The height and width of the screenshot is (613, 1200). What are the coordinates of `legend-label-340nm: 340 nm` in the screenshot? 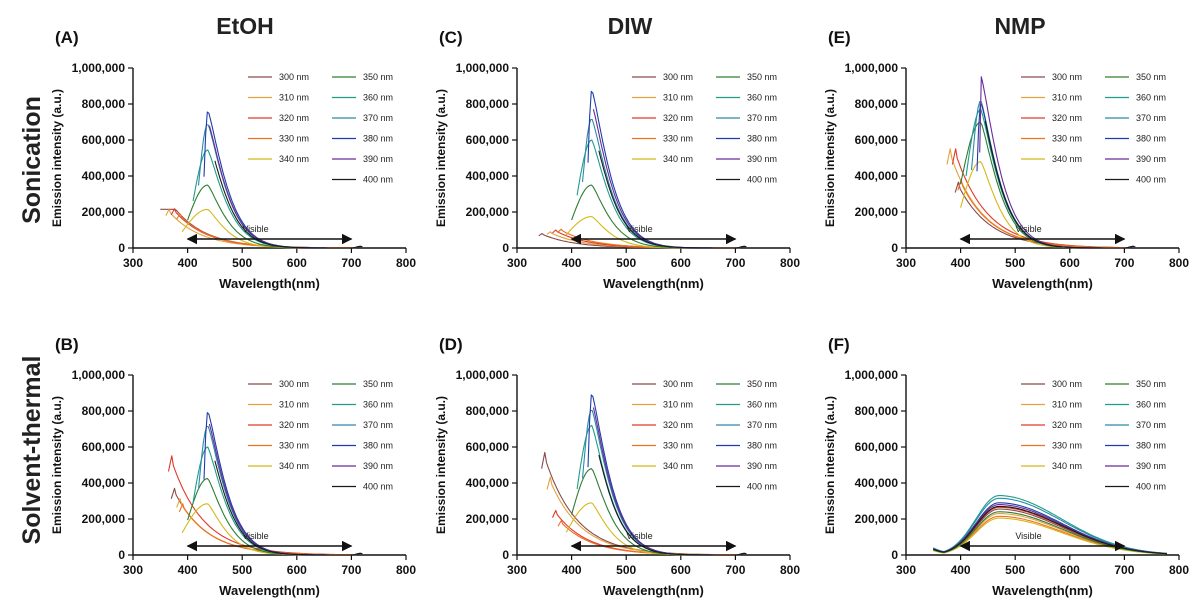 It's located at (1067, 466).